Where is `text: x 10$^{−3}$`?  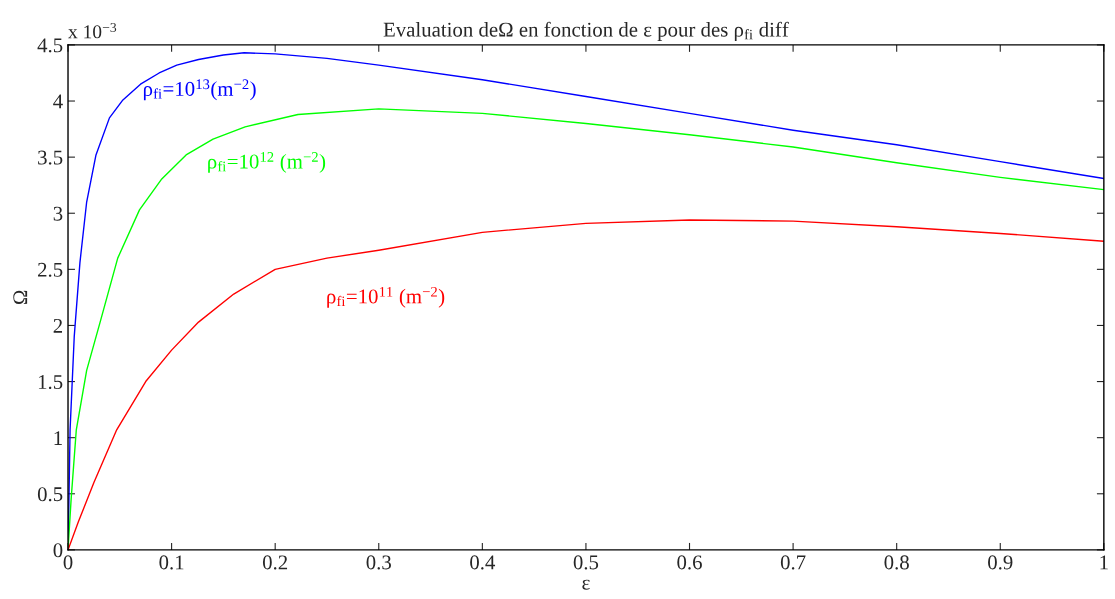 text: x 10$^{−3}$ is located at coordinates (92, 30).